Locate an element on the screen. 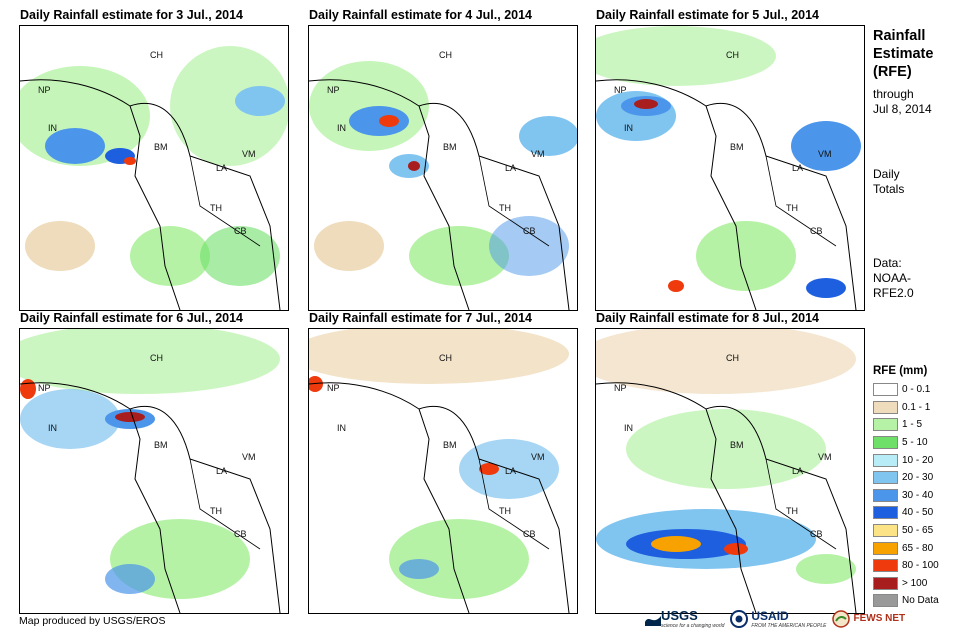  legend-item: 0.1 - 1 is located at coordinates (906, 408).